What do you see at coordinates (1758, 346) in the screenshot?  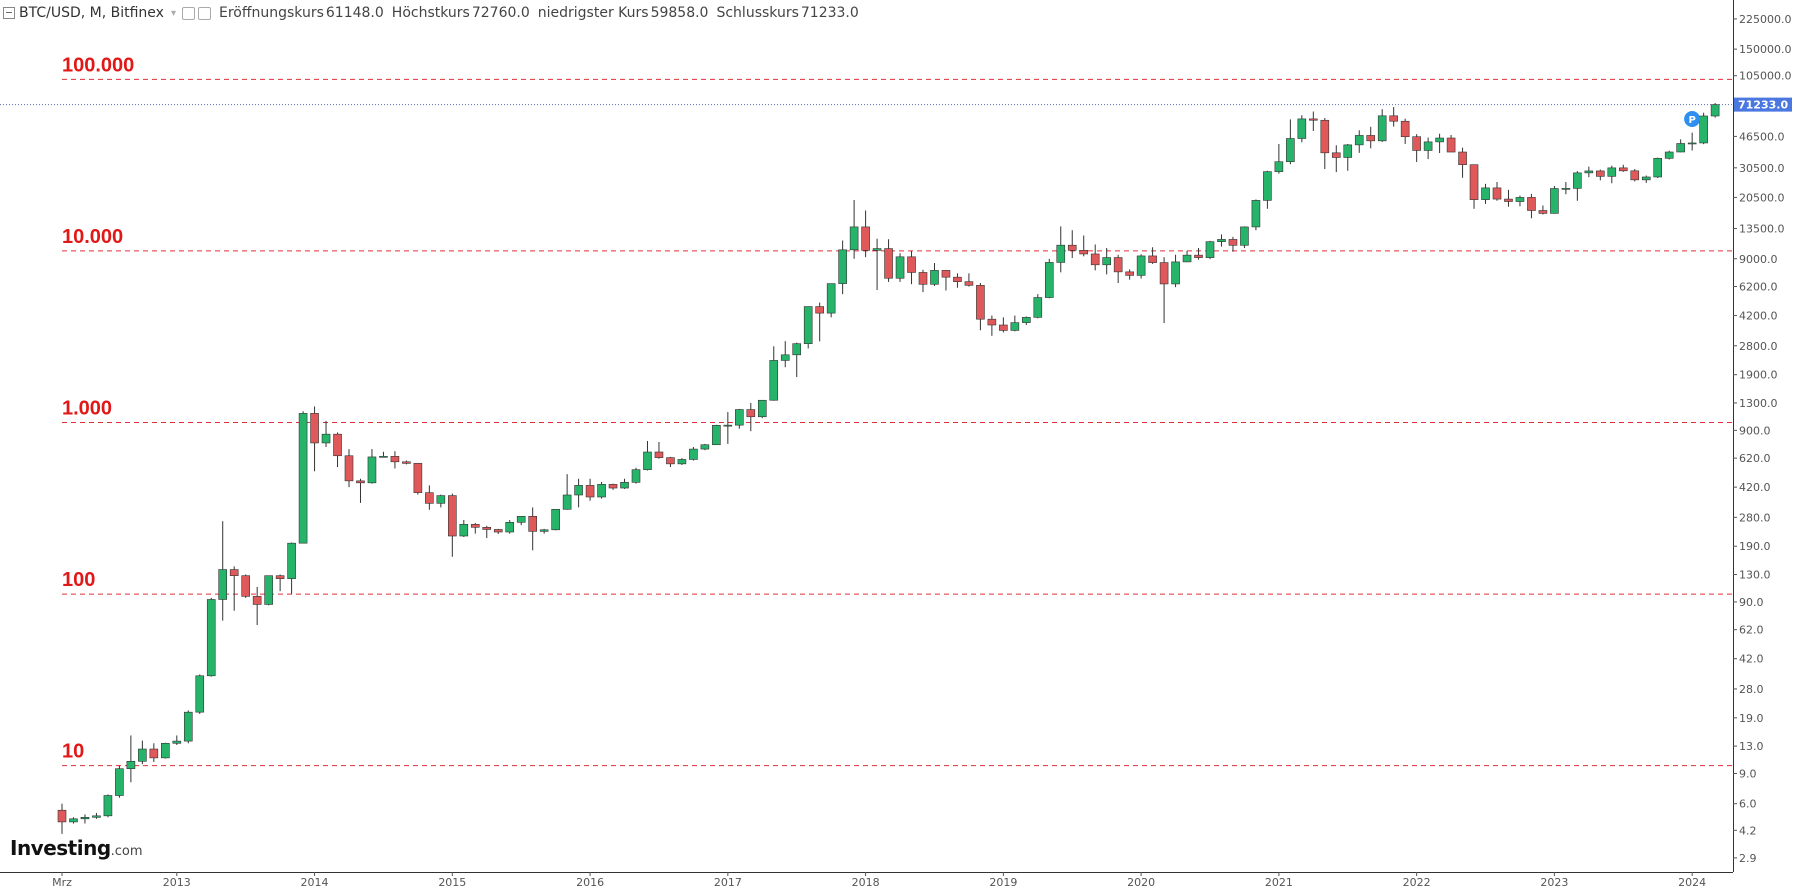 I see `y-tick-label: 2800.0` at bounding box center [1758, 346].